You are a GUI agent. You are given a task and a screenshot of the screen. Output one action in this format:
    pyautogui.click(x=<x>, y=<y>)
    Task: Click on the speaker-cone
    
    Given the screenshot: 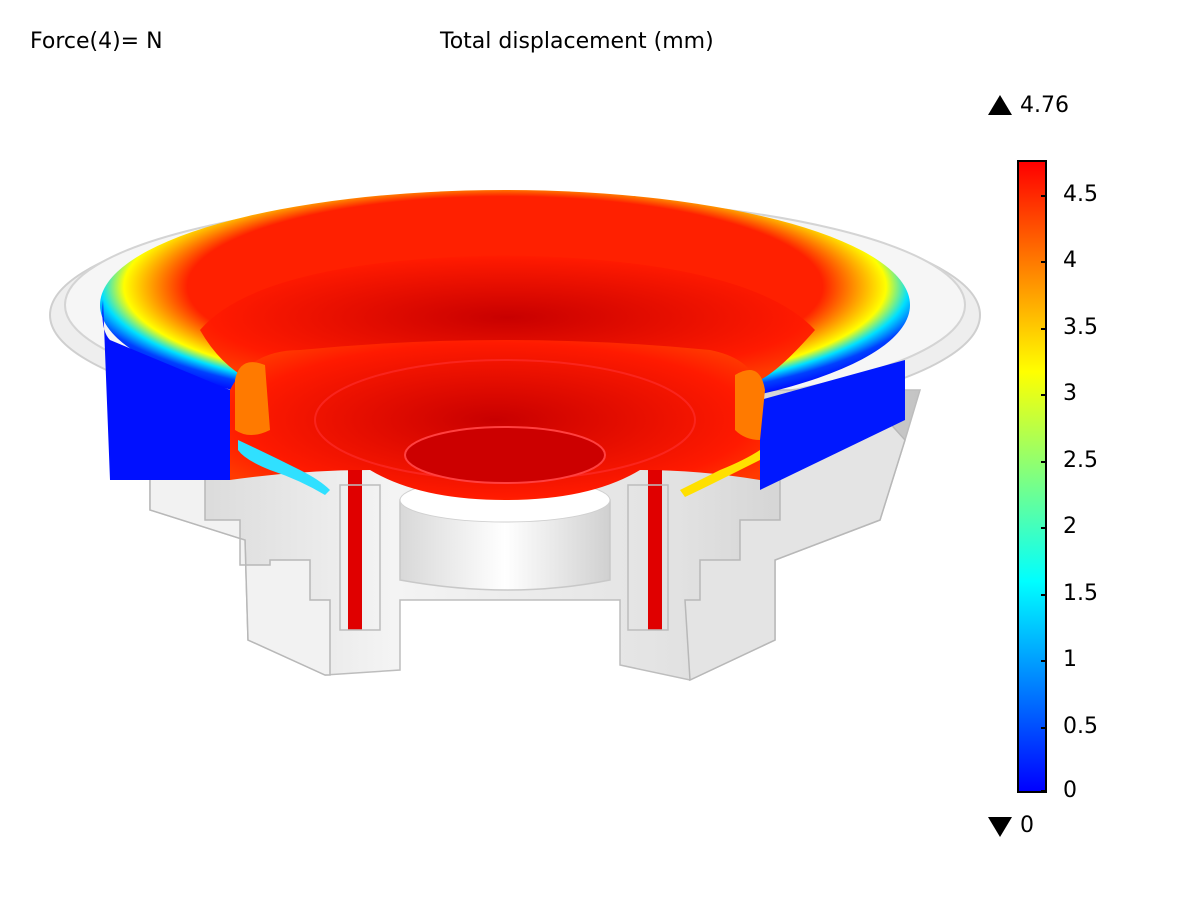 What is the action you would take?
    pyautogui.click(x=507, y=377)
    